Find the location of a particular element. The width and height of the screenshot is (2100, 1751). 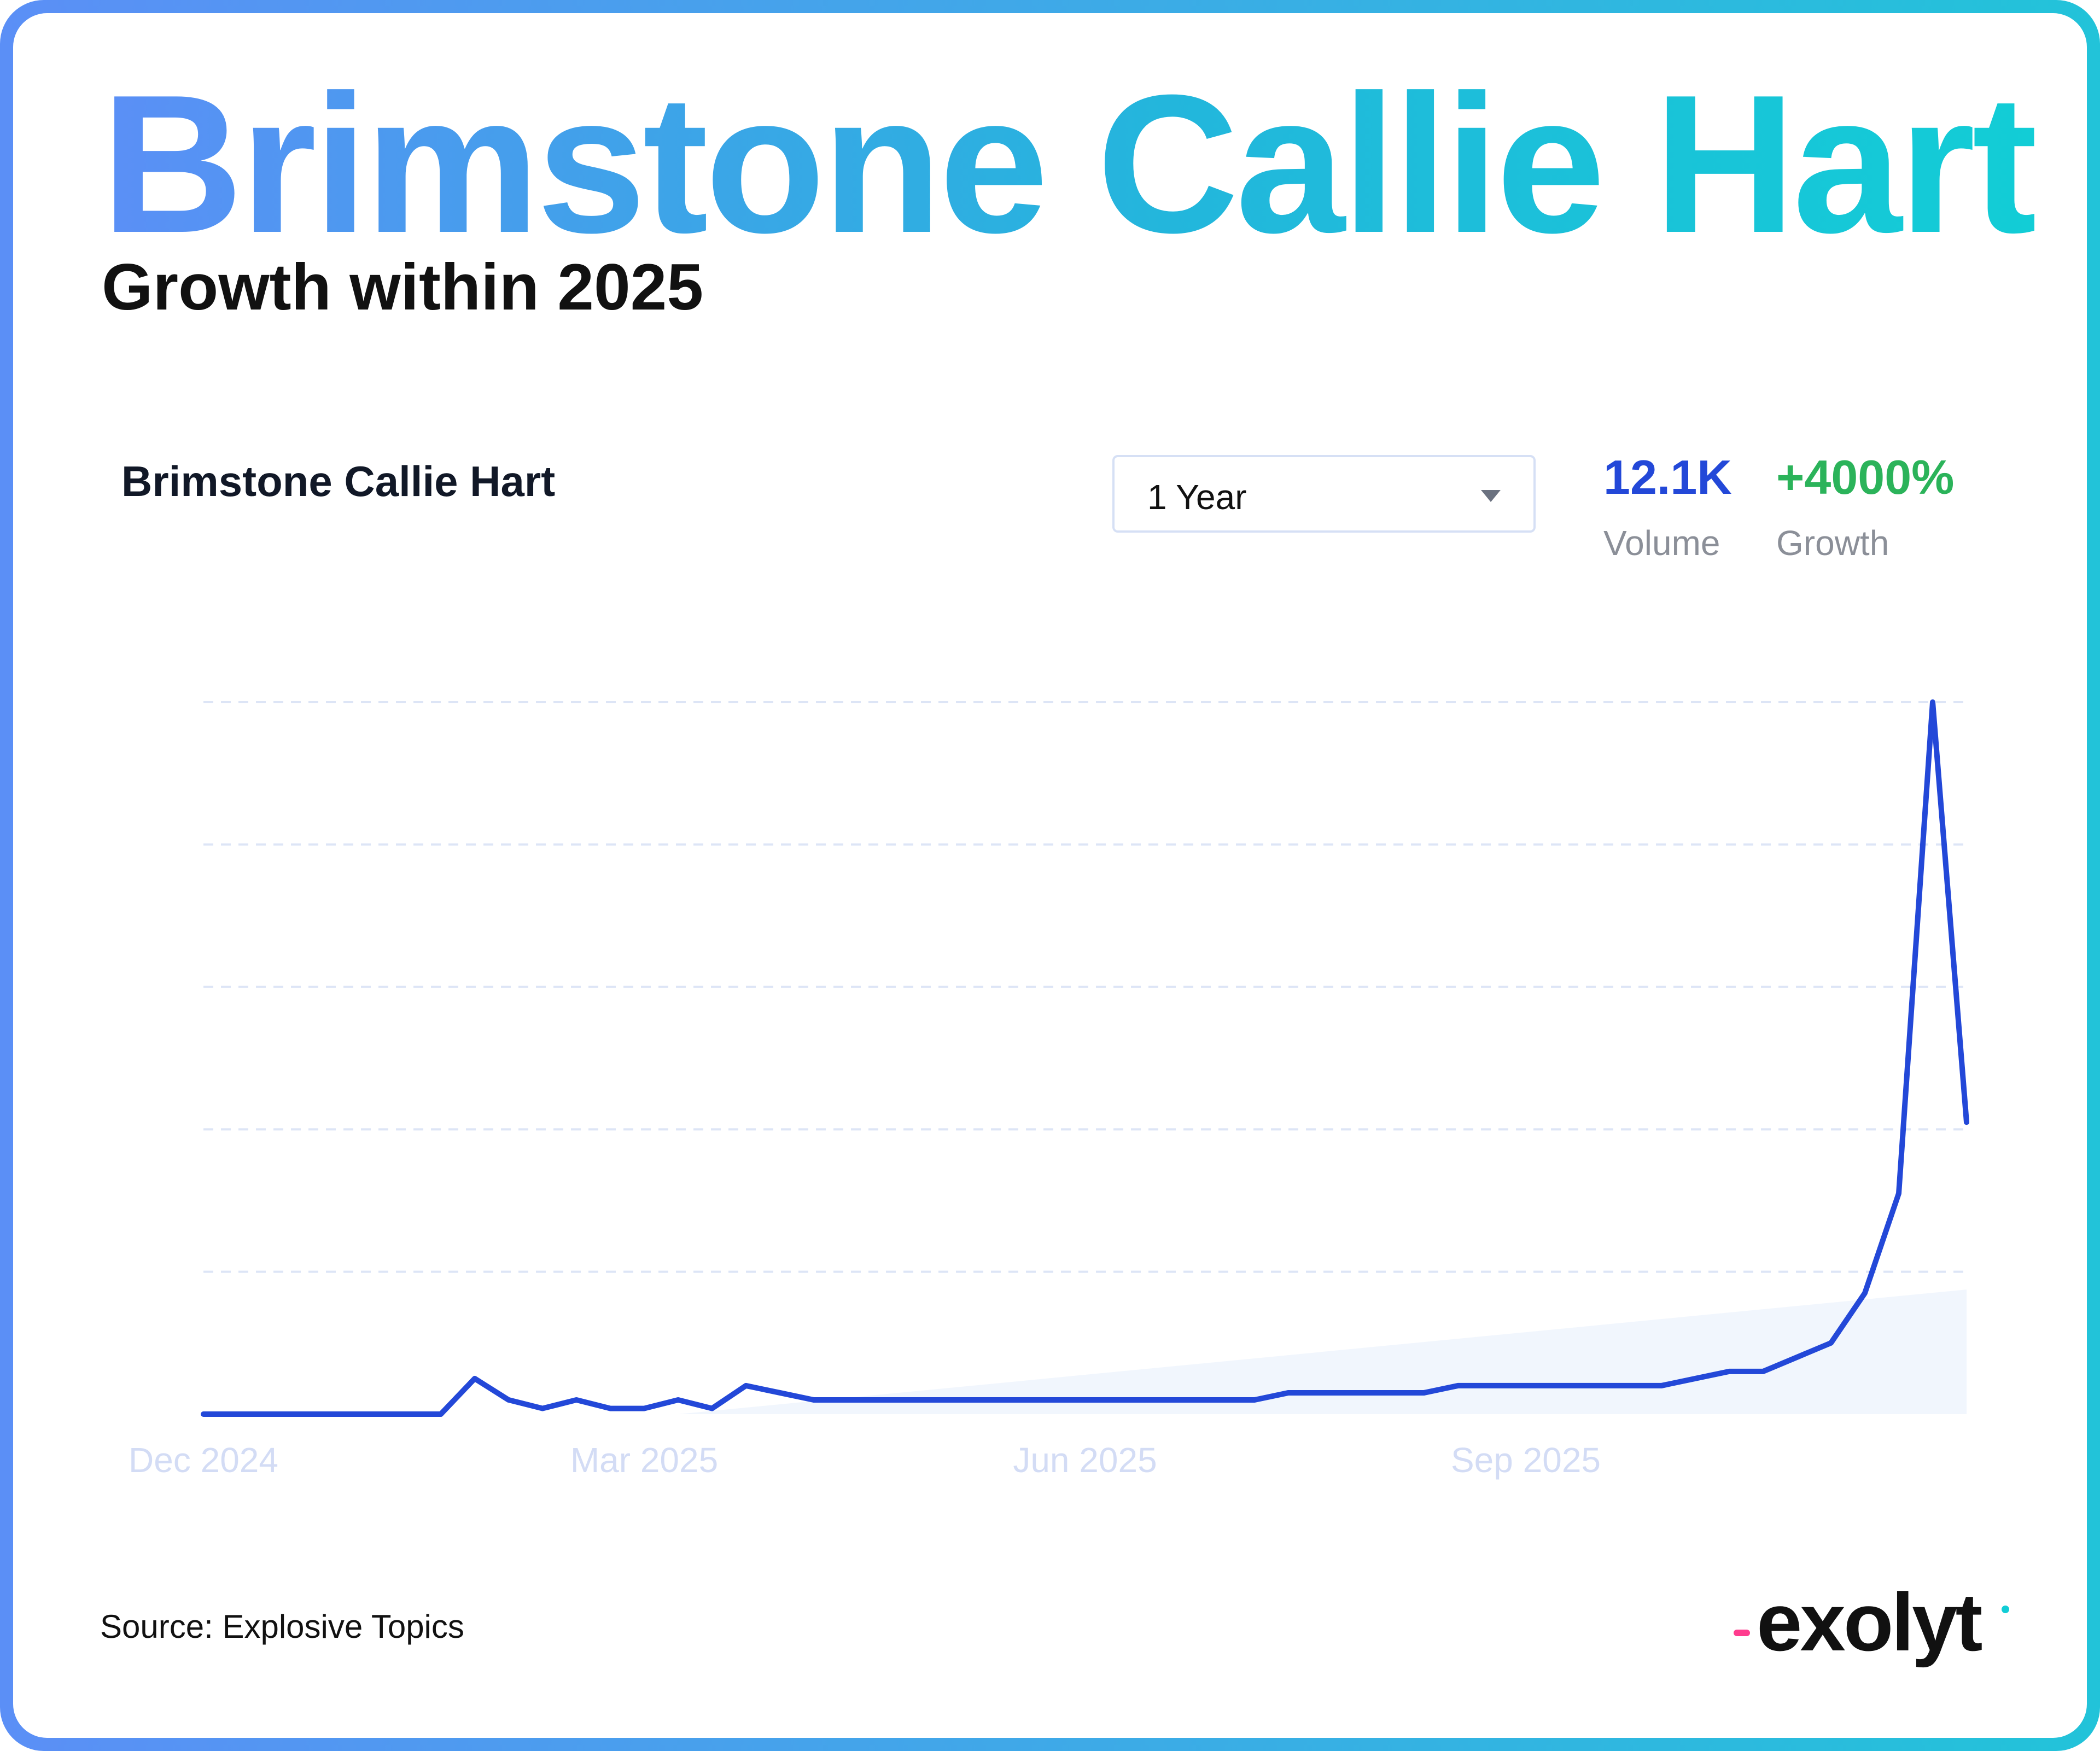

page-subtitle: Growth within 2025 is located at coordinates (403, 287).